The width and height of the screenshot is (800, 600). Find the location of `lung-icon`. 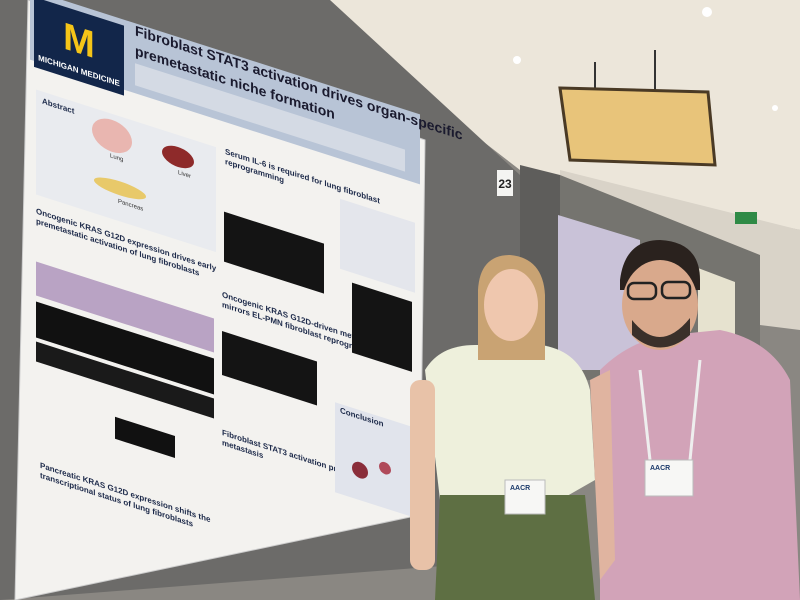

lung-icon is located at coordinates (112, 136).